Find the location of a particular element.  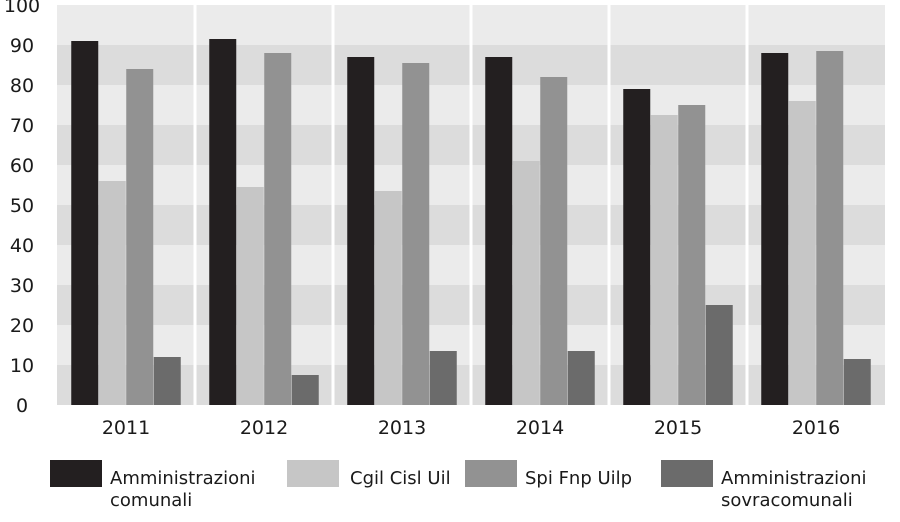

legend-label: Spi Fnp Uilp is located at coordinates (578, 478).